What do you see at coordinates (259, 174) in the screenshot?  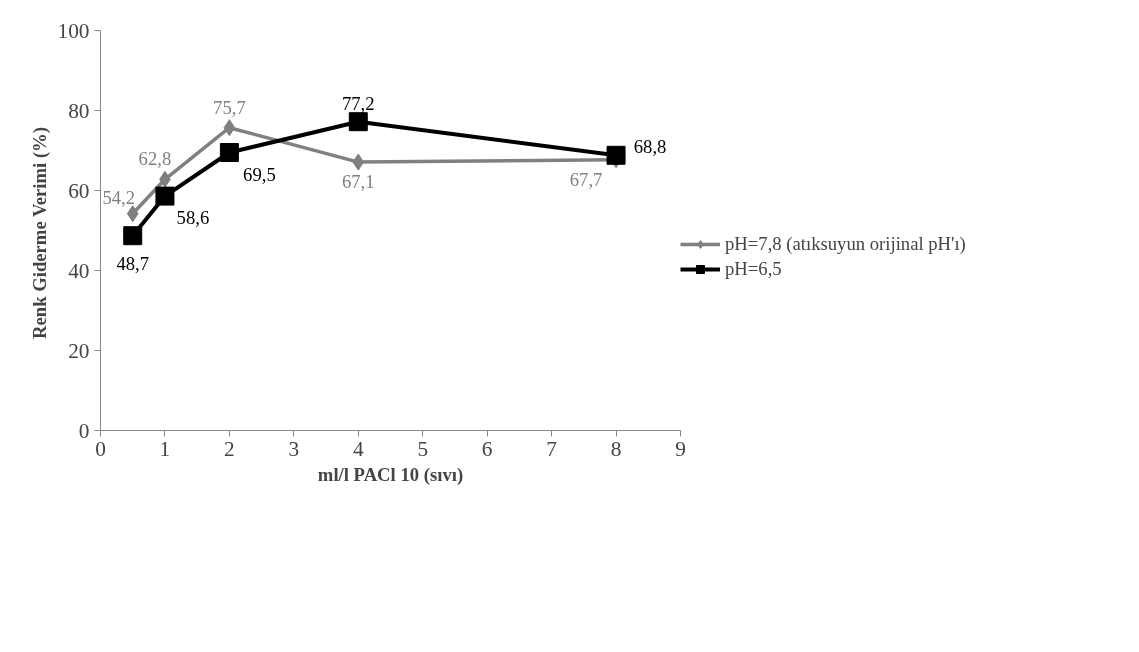 I see `data-label: 69,5` at bounding box center [259, 174].